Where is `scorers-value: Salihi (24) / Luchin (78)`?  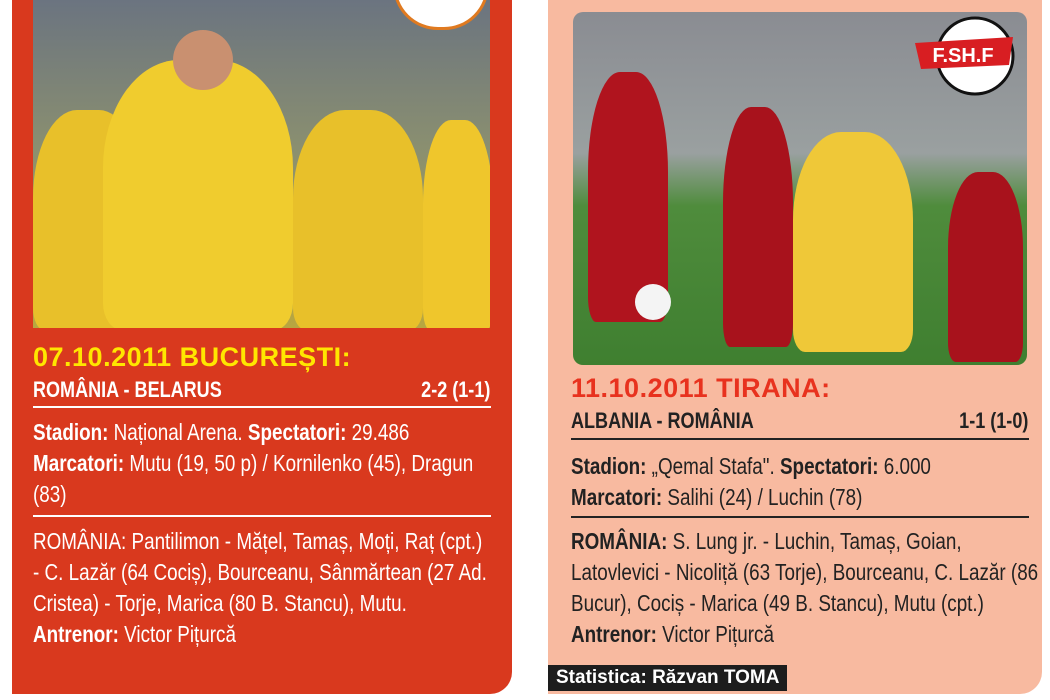 scorers-value: Salihi (24) / Luchin (78) is located at coordinates (762, 497).